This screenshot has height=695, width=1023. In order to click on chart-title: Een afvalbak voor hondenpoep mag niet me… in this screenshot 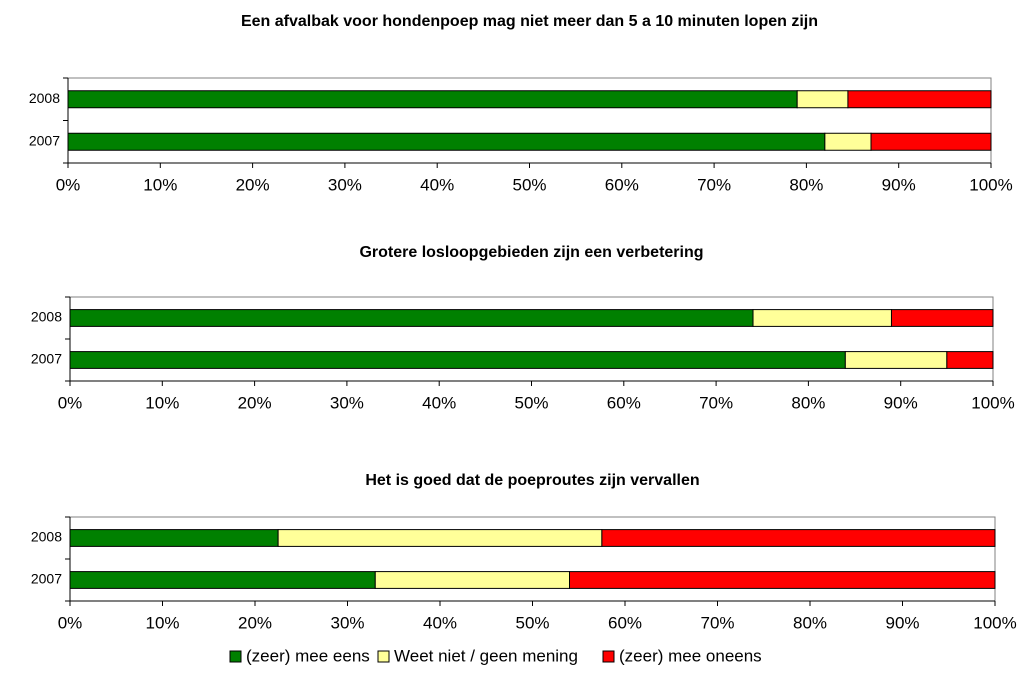, I will do `click(529, 21)`.